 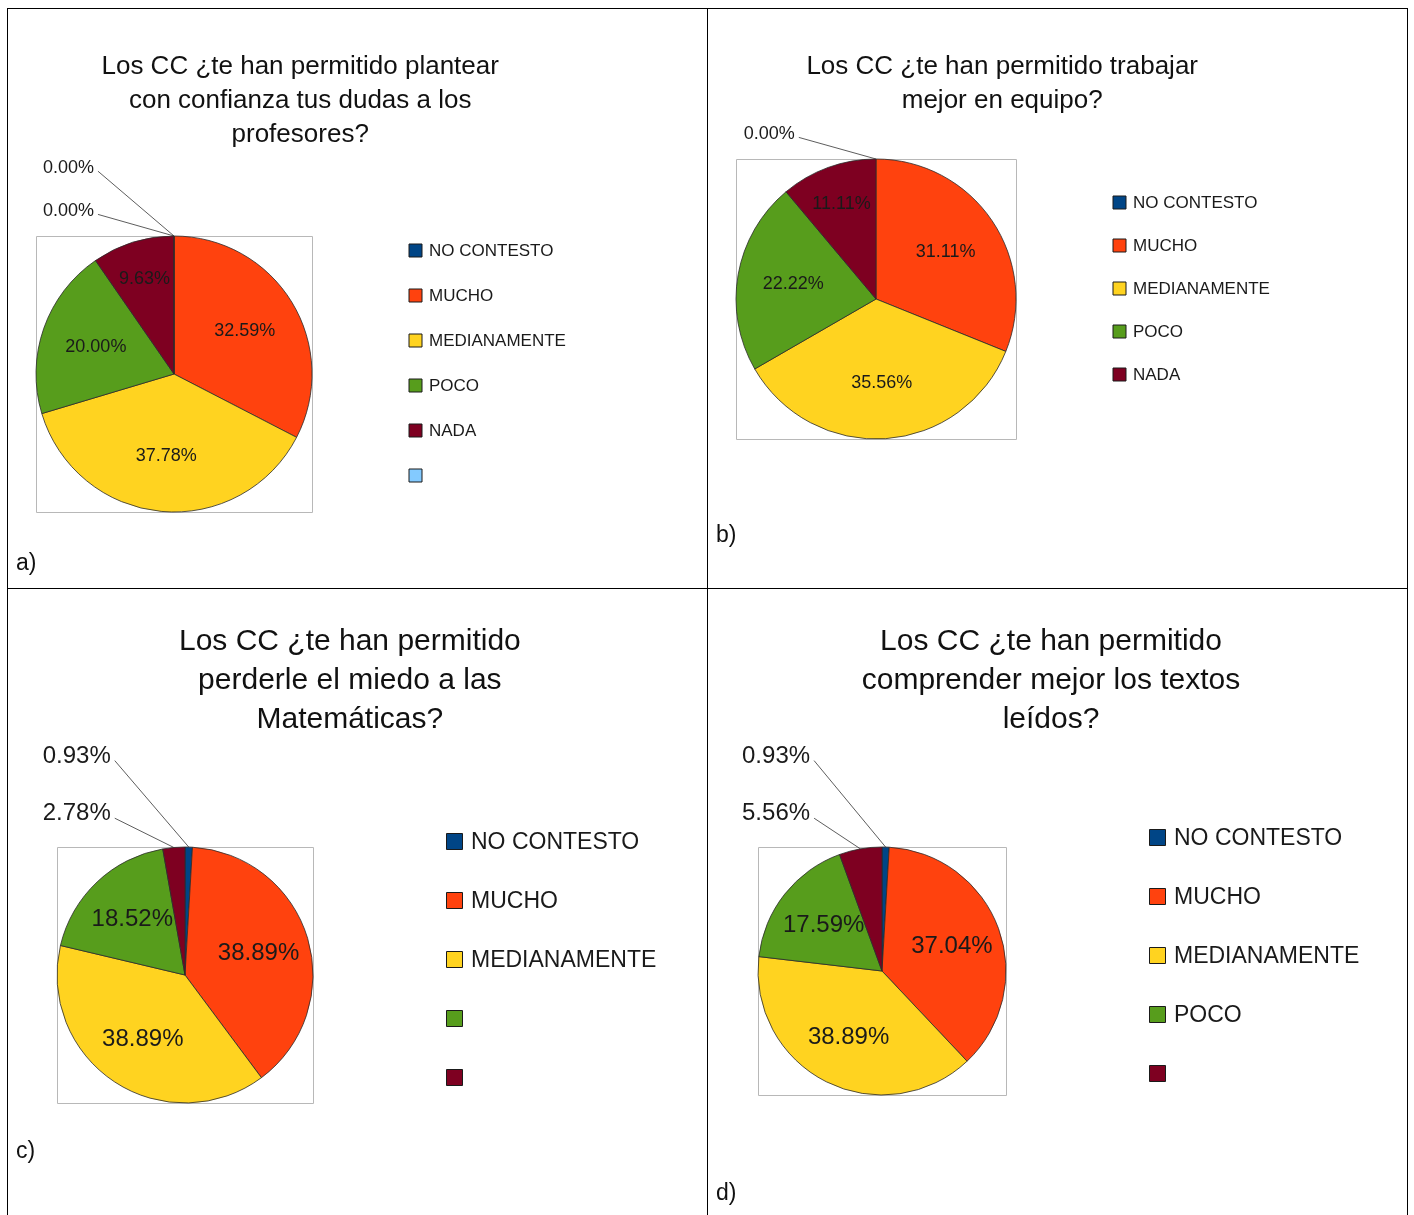 What do you see at coordinates (823, 923) in the screenshot?
I see `data-label: 17.59%` at bounding box center [823, 923].